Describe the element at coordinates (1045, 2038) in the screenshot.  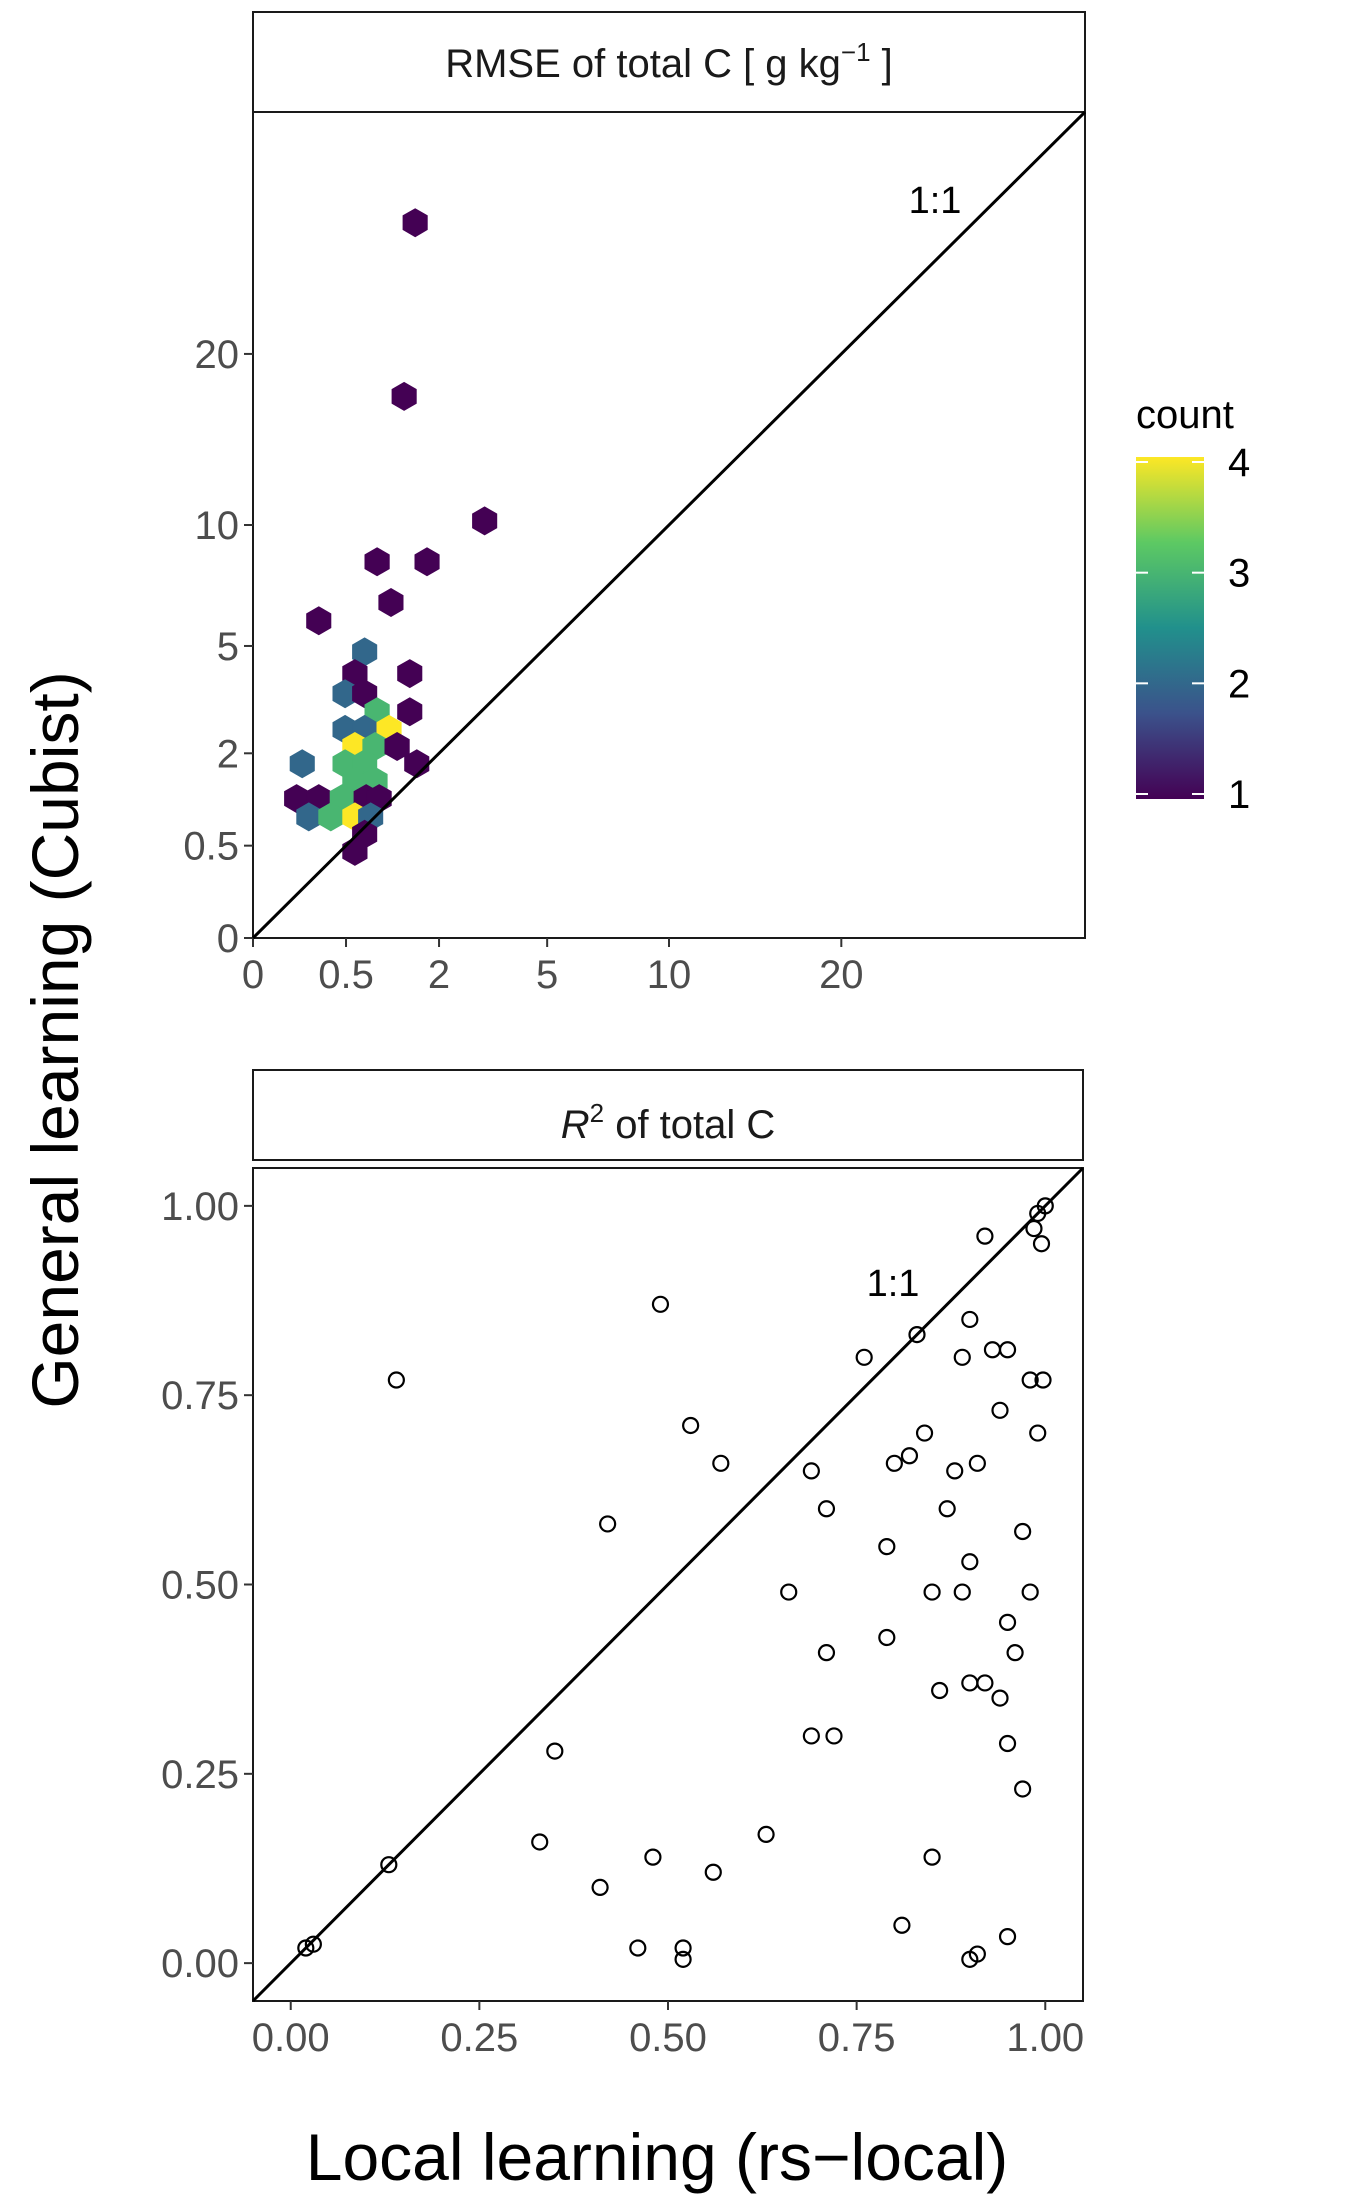
I see `x-tick-label: 1.00` at that location.